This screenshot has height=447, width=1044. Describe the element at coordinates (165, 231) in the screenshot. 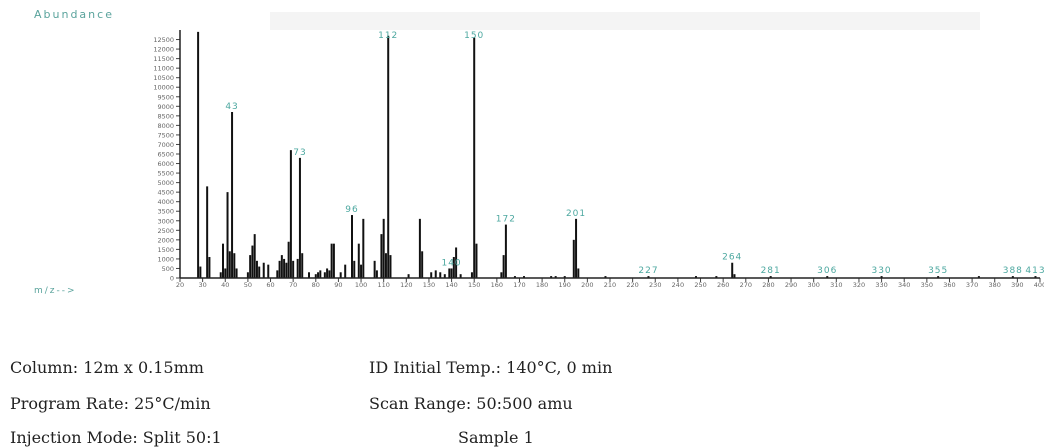

I see `y-tick-label: 2500` at that location.